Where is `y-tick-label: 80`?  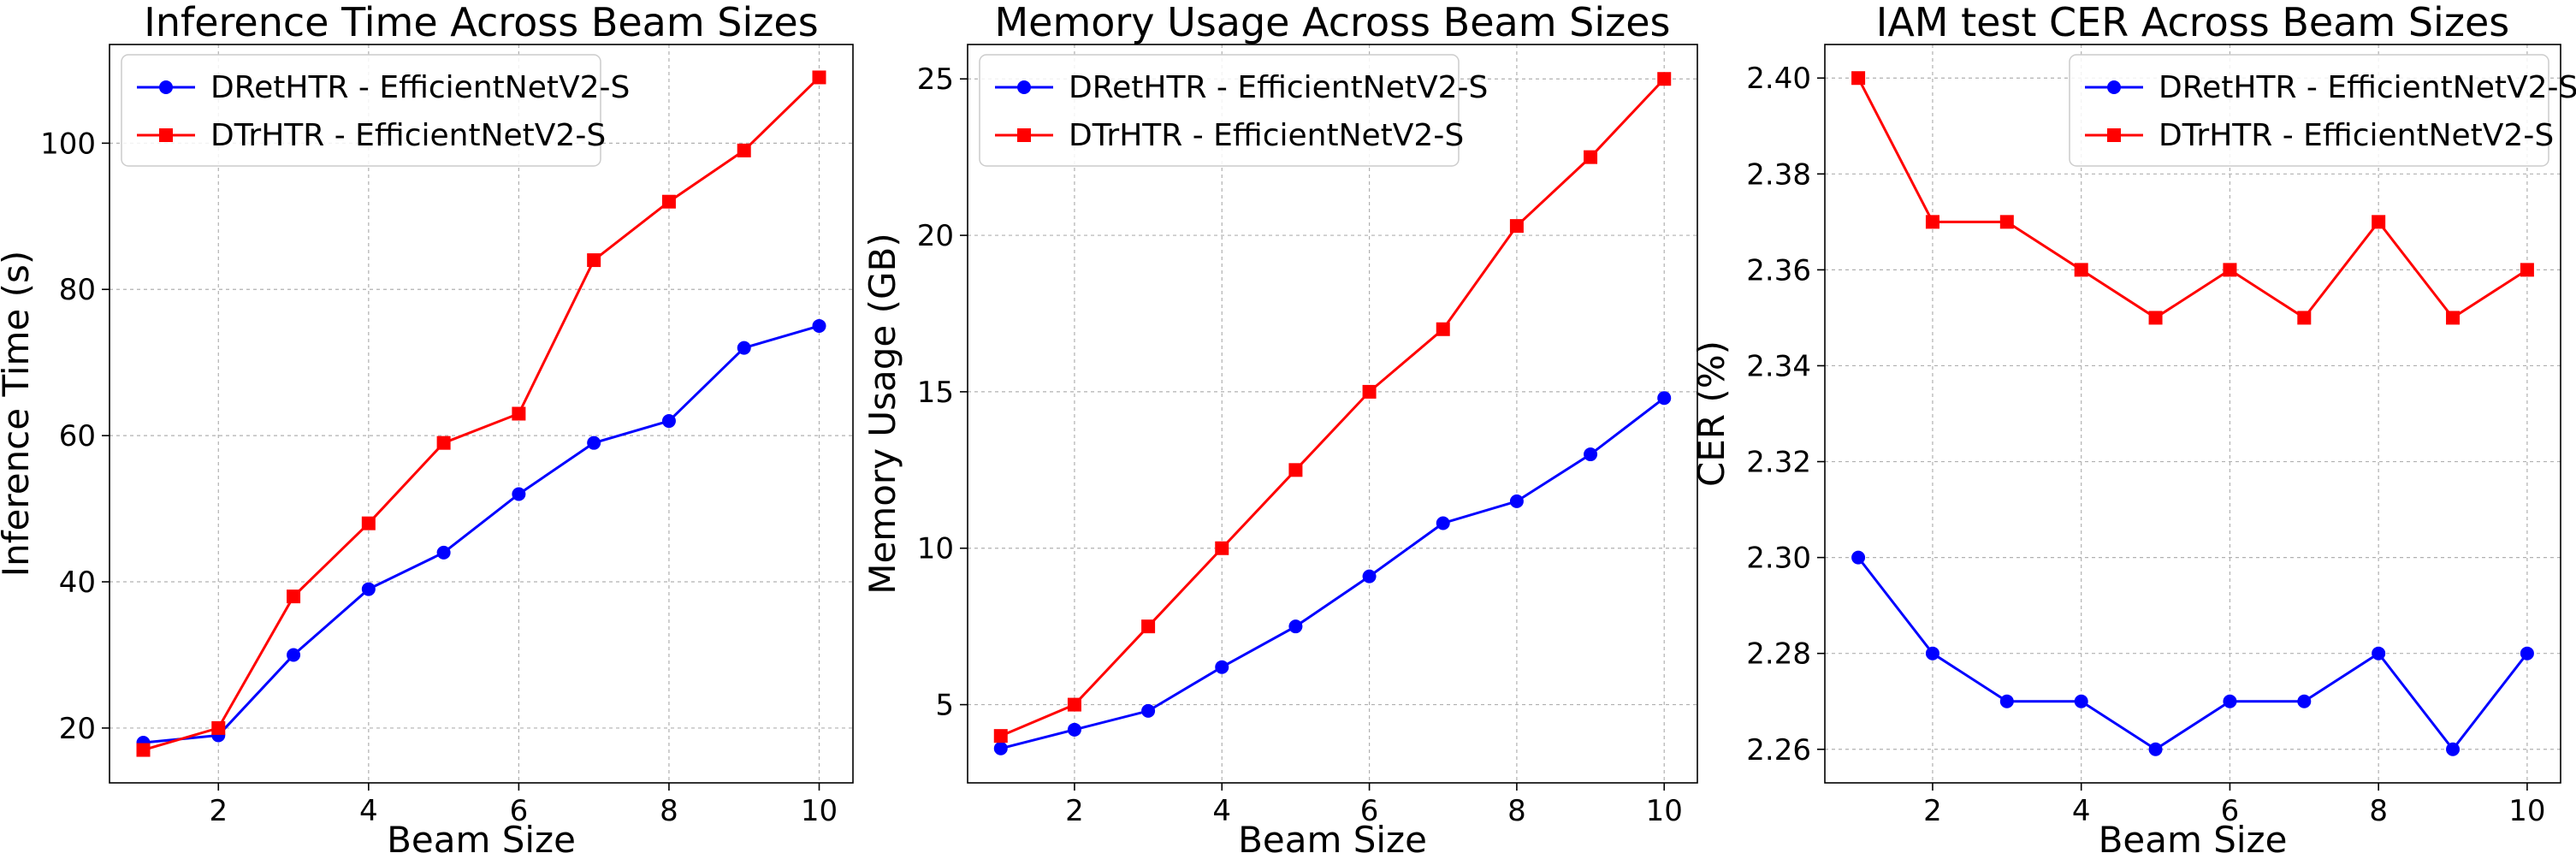 y-tick-label: 80 is located at coordinates (77, 290).